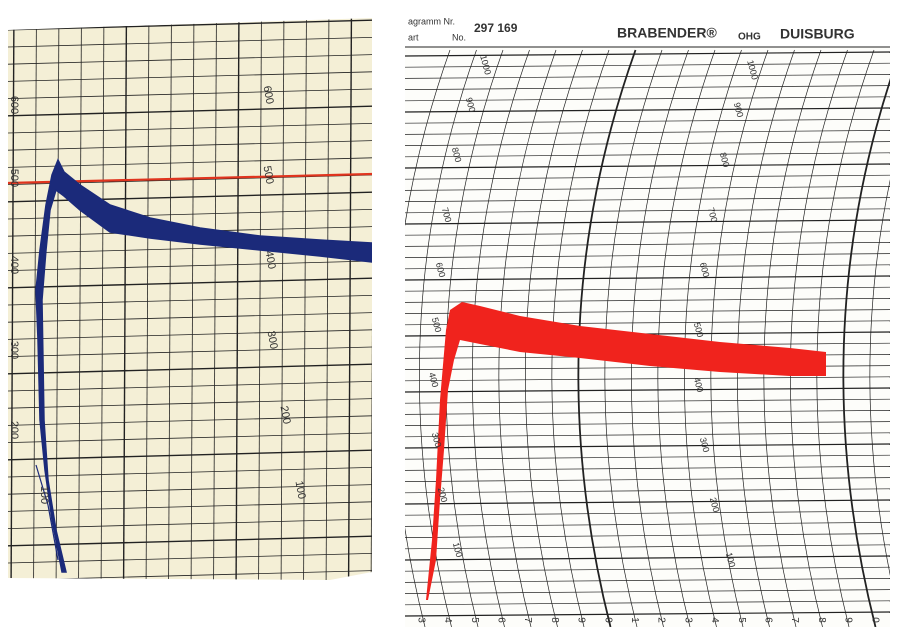  What do you see at coordinates (447, 214) in the screenshot?
I see `scale-label: 700` at bounding box center [447, 214].